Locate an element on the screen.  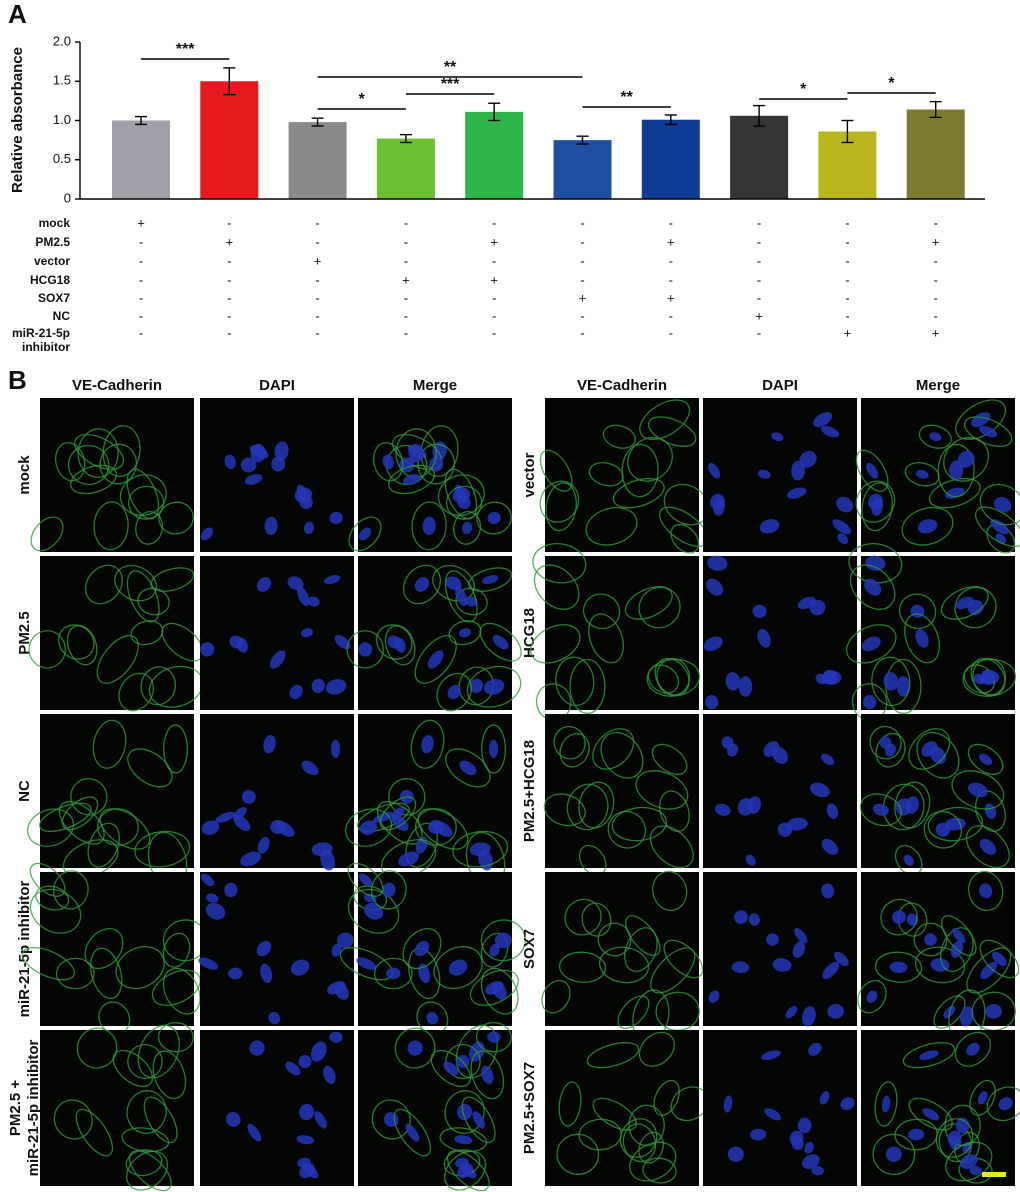
y-tick-label: 0.5 is located at coordinates (62, 158).